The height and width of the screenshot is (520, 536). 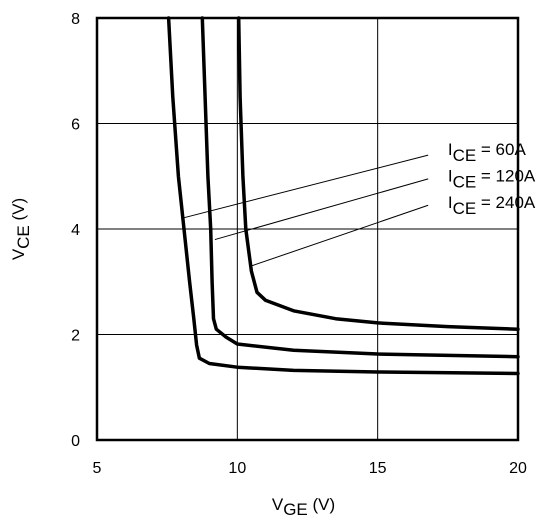 What do you see at coordinates (295, 509) in the screenshot?
I see `x-axis-label-sub: GE` at bounding box center [295, 509].